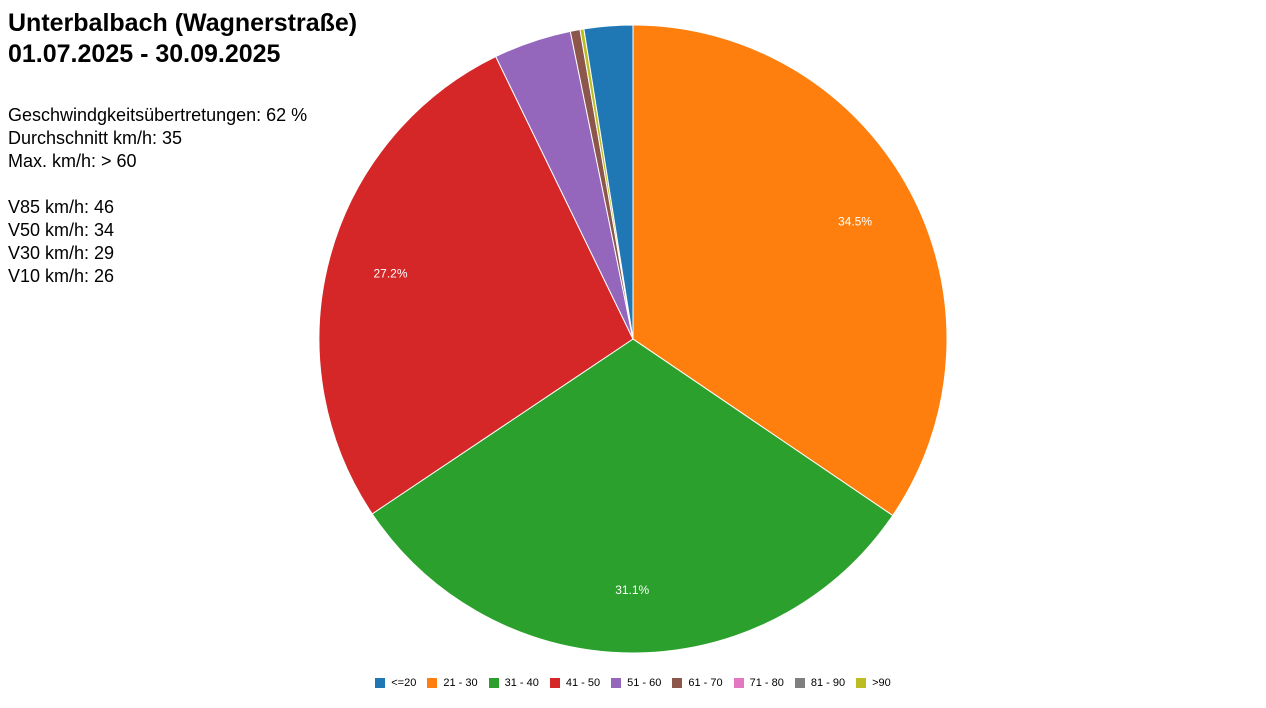 The width and height of the screenshot is (1266, 708). What do you see at coordinates (404, 683) in the screenshot?
I see `legend-label: <=20` at bounding box center [404, 683].